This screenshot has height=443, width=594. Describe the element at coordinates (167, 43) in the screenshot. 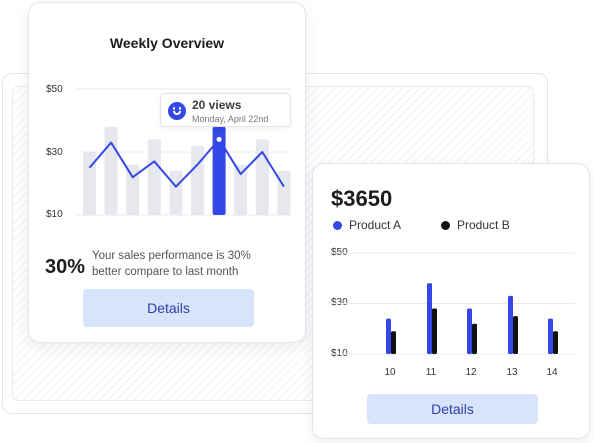

I see `card-title: Weekly Overview` at that location.